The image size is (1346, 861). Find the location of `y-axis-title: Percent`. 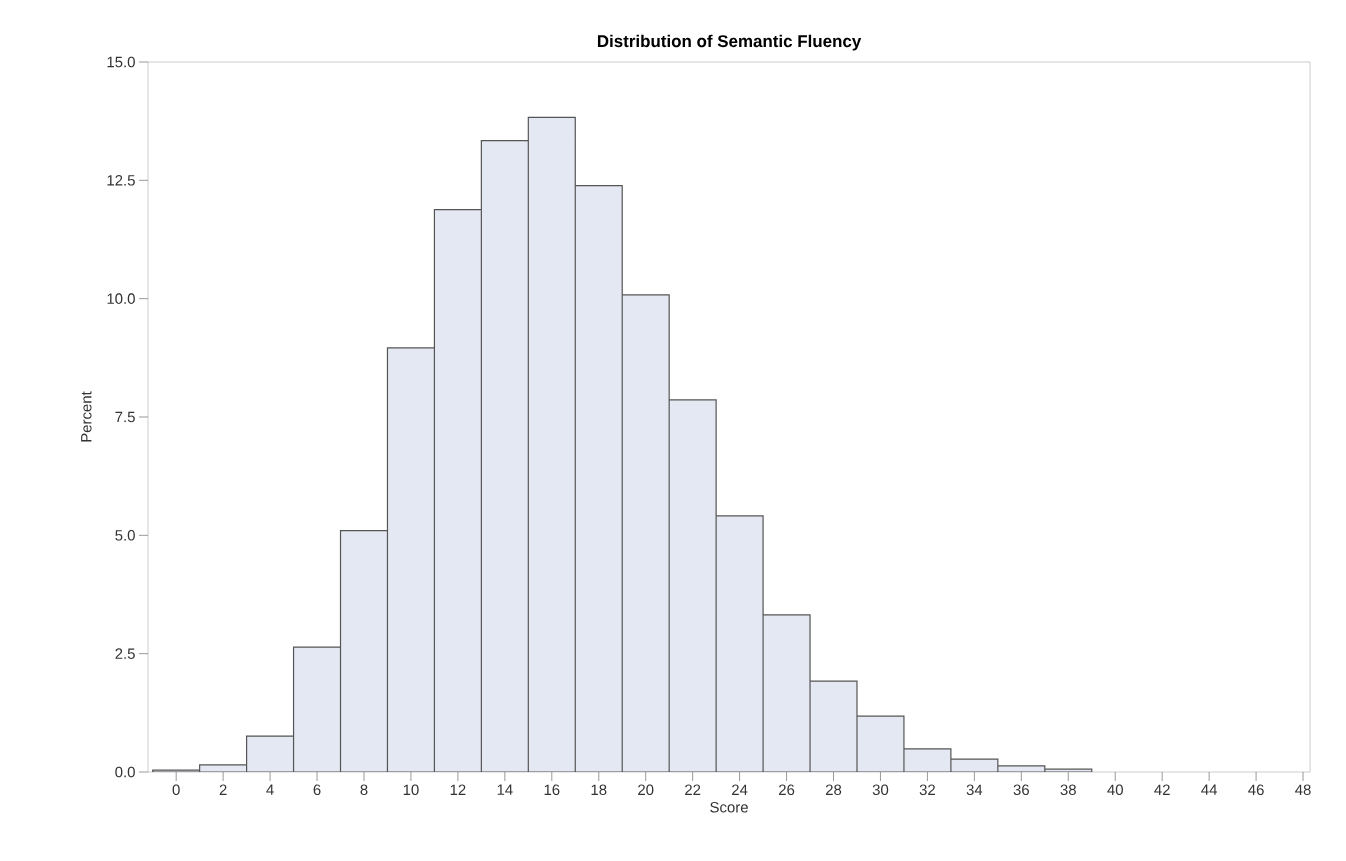

y-axis-title: Percent is located at coordinates (86, 416).